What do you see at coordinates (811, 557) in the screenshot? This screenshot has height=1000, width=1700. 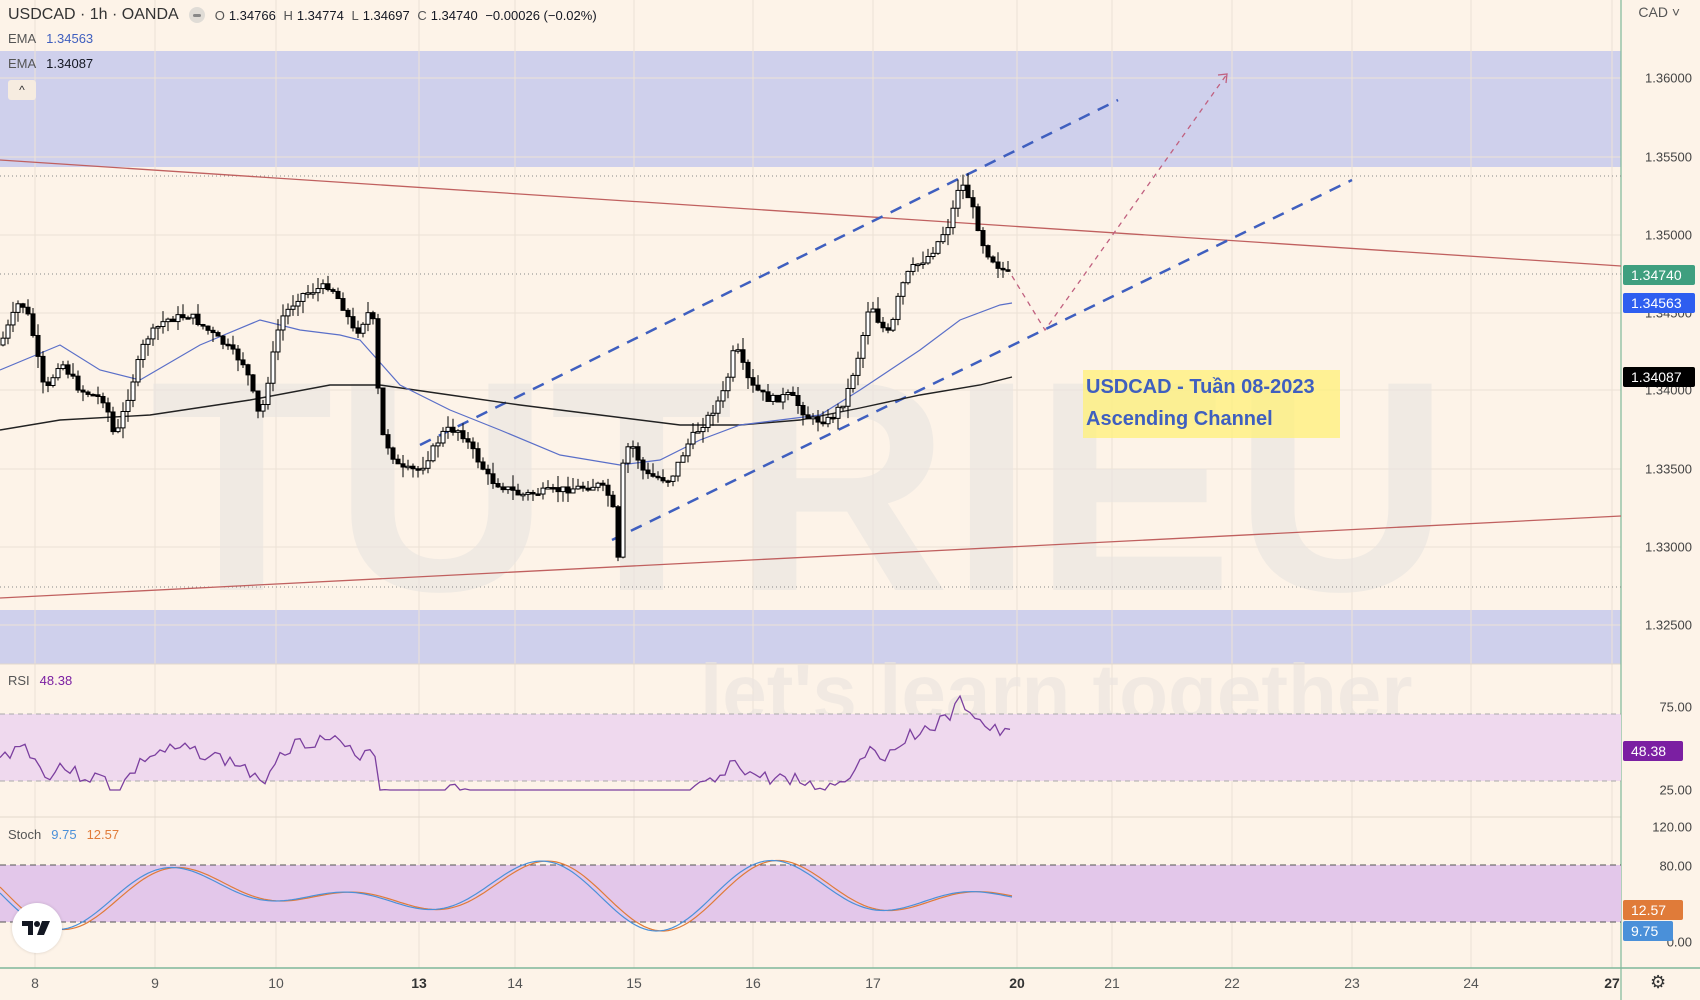 I see `ascending-support` at bounding box center [811, 557].